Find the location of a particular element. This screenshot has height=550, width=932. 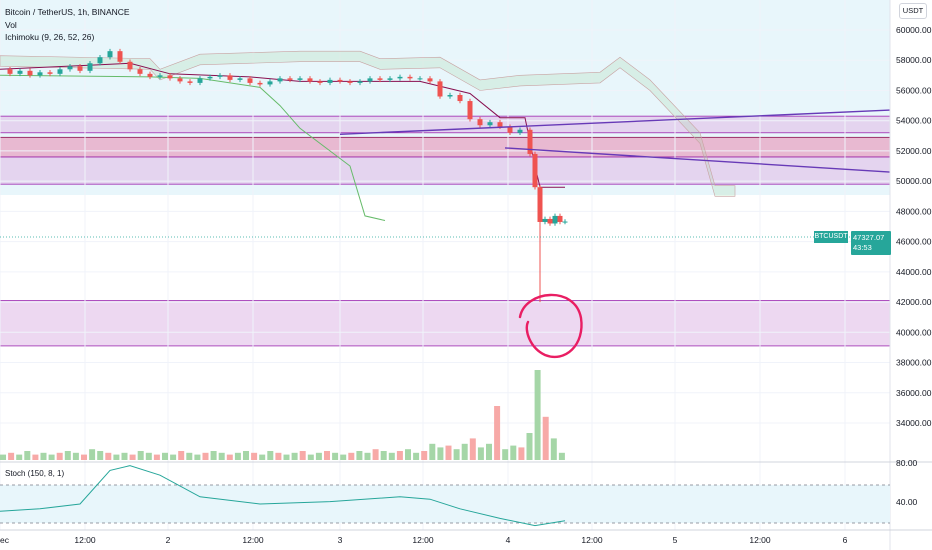

price-tick-label: 54000.00 is located at coordinates (914, 121).